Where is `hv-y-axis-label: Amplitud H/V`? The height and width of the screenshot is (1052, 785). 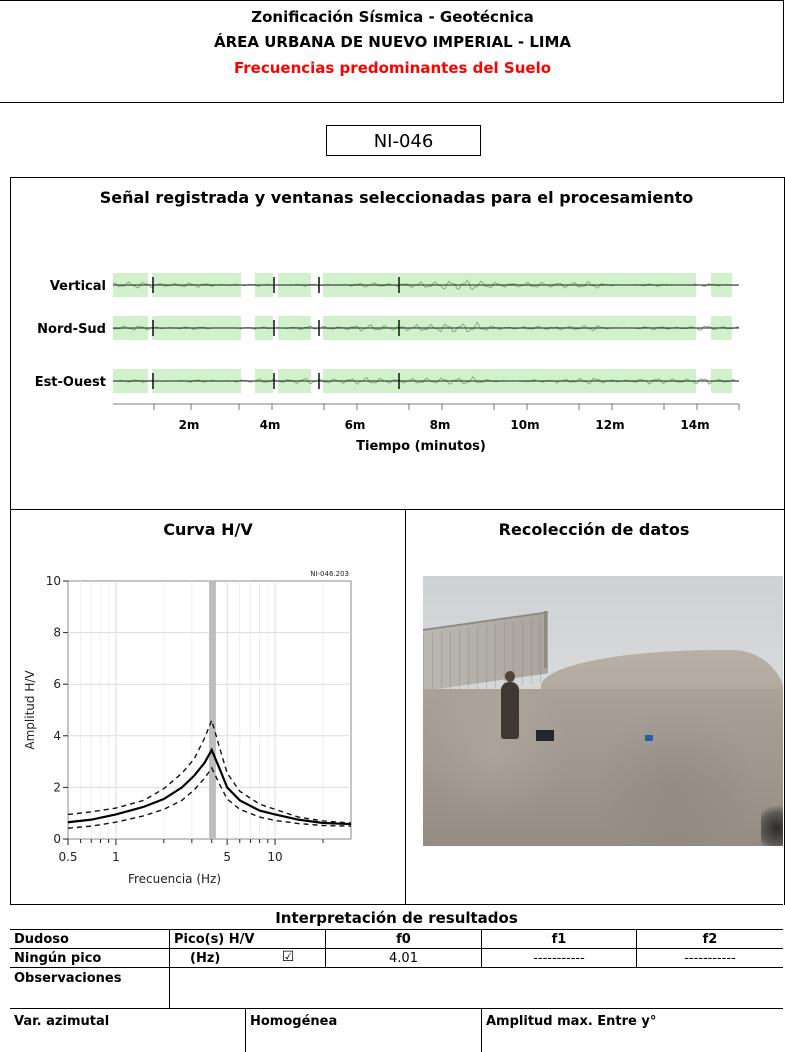
hv-y-axis-label: Amplitud H/V is located at coordinates (30, 710).